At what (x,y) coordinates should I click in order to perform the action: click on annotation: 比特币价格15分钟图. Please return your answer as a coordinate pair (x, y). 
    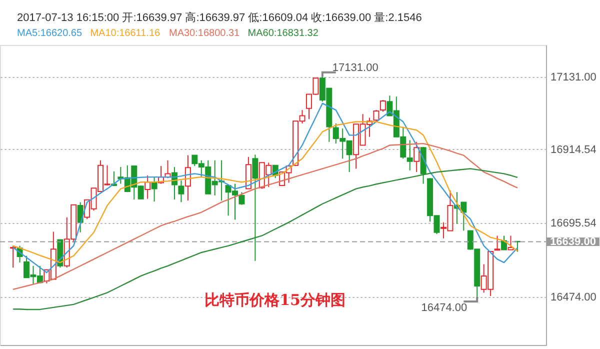
    Looking at the image, I should click on (275, 300).